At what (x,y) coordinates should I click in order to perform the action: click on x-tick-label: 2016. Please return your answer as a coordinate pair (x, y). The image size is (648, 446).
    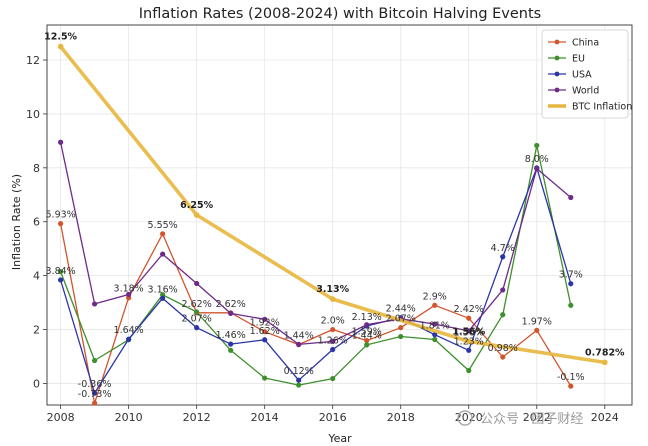
    Looking at the image, I should click on (333, 417).